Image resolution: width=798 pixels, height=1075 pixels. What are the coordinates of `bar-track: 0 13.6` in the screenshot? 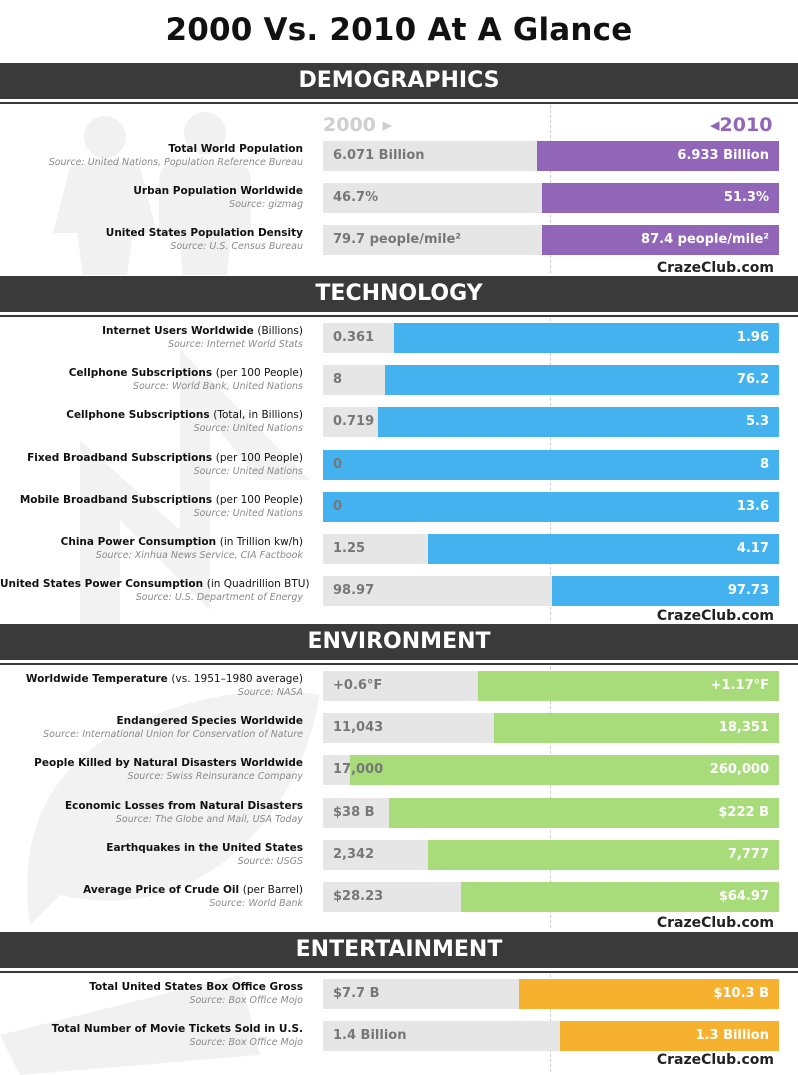 It's located at (551, 507).